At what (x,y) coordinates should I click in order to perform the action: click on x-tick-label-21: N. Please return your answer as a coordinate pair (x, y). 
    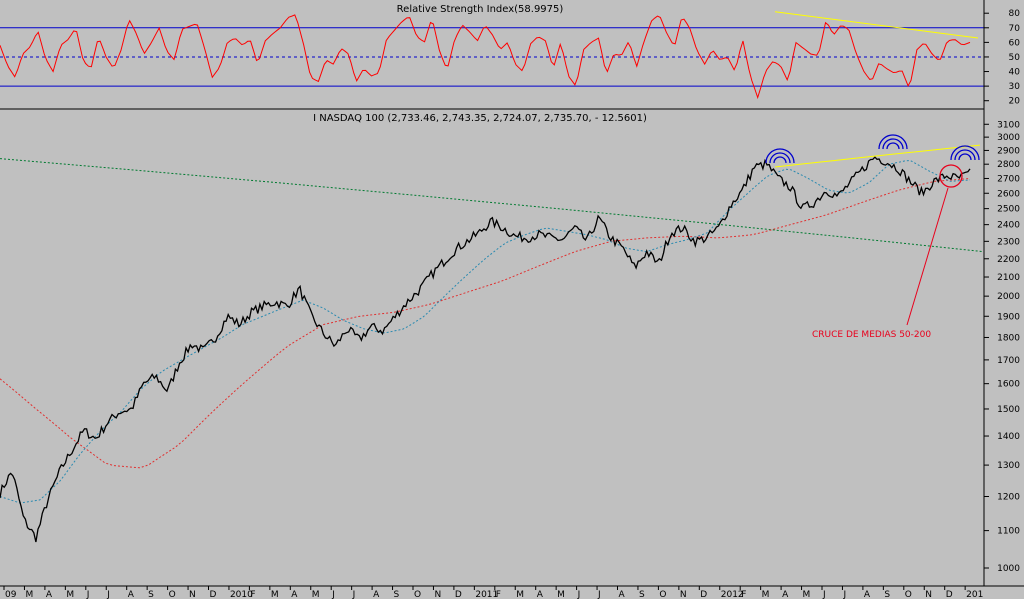
    Looking at the image, I should click on (437, 594).